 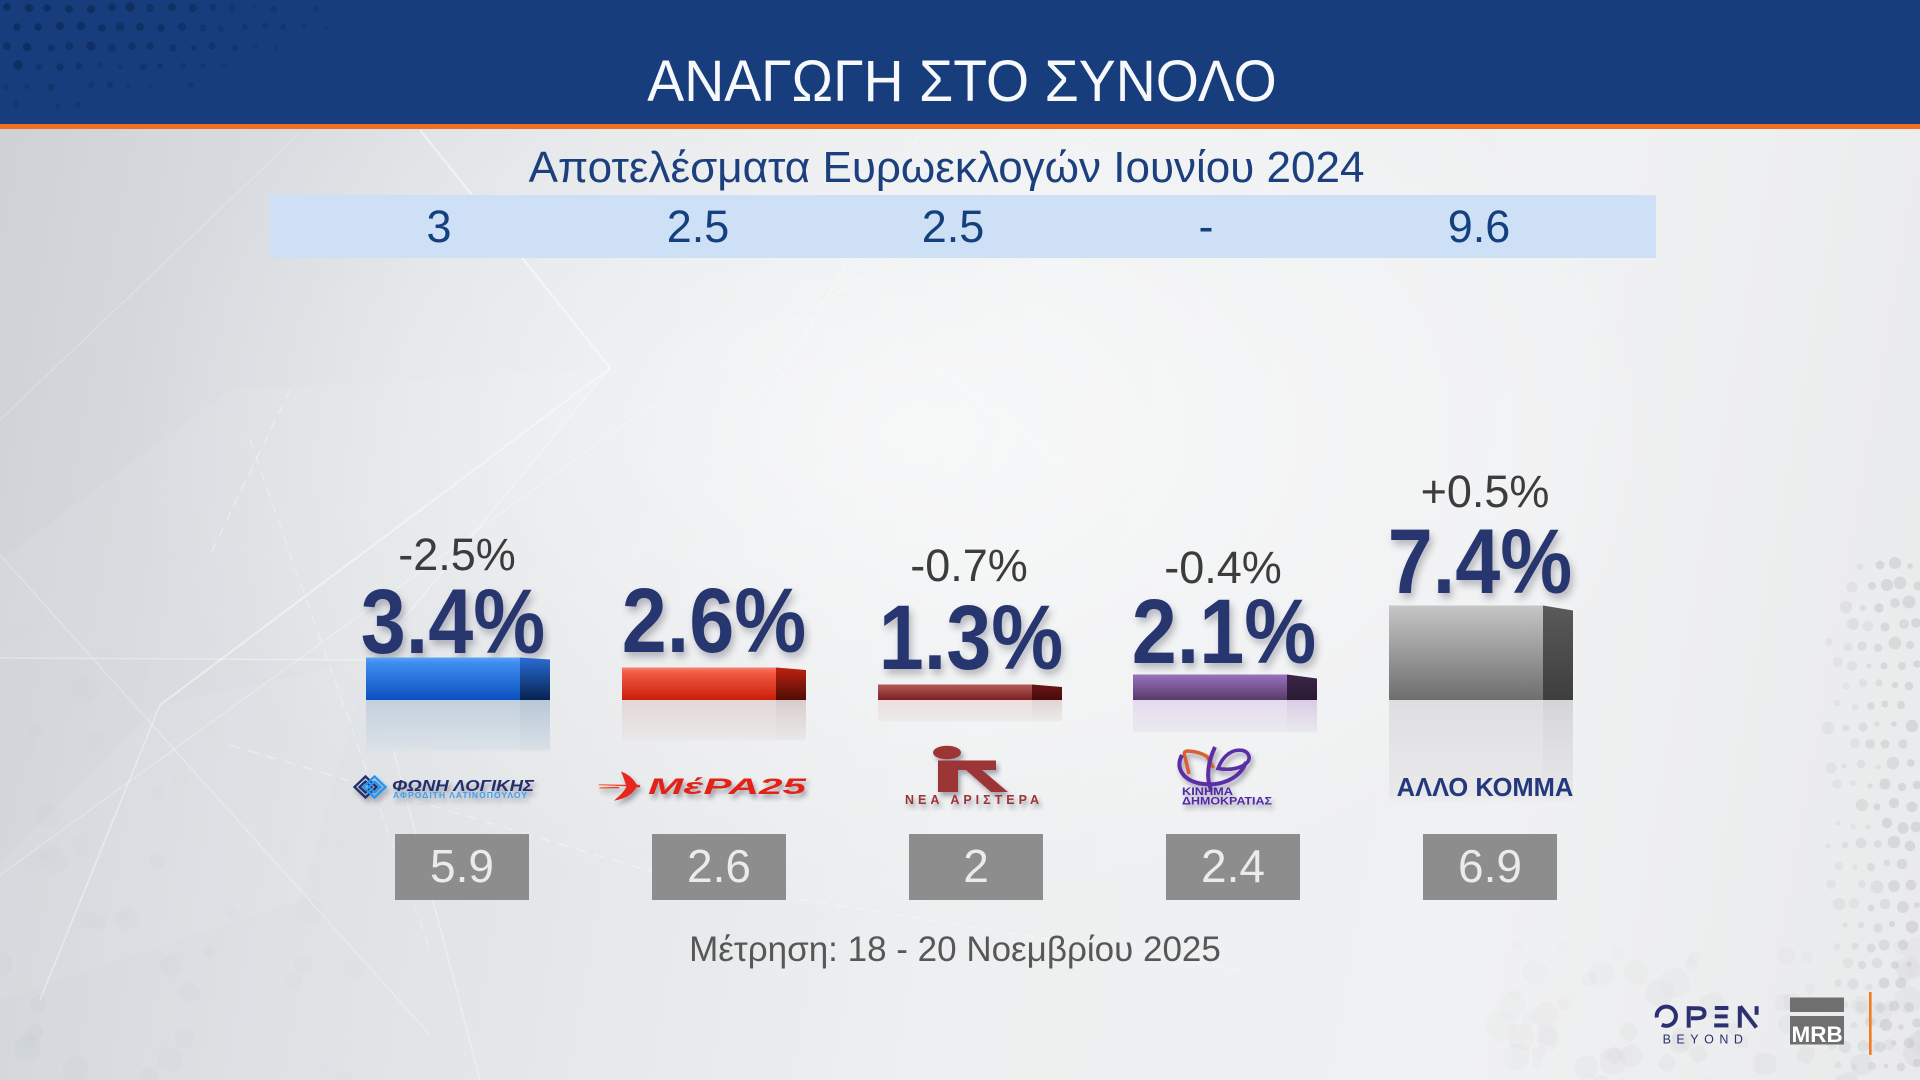 What do you see at coordinates (1227, 802) in the screenshot?
I see `svg-text: ΔΗΜΟΚΡΑΤΙΑΣ` at bounding box center [1227, 802].